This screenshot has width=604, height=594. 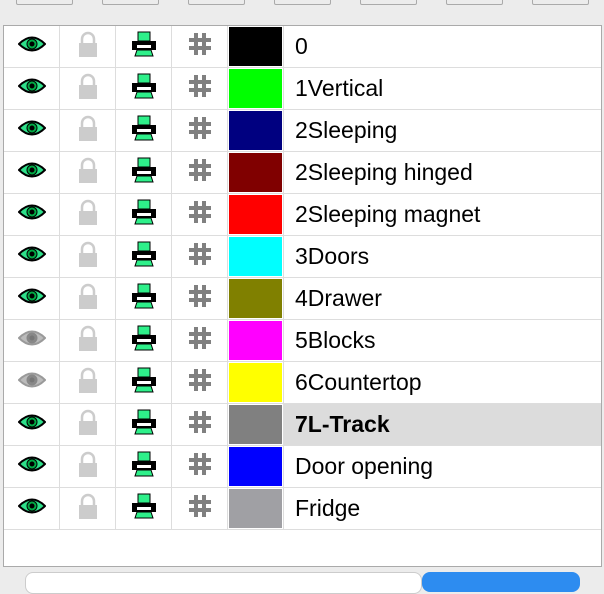 I want to click on layer-name: 4Drawer, so click(x=338, y=298).